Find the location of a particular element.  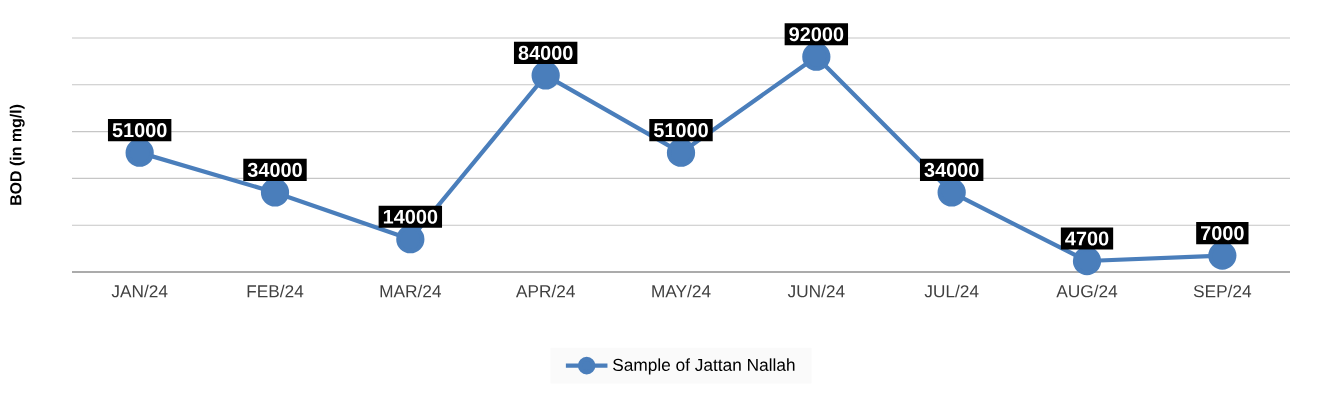

x-tick-label: JAN/24 is located at coordinates (139, 291).